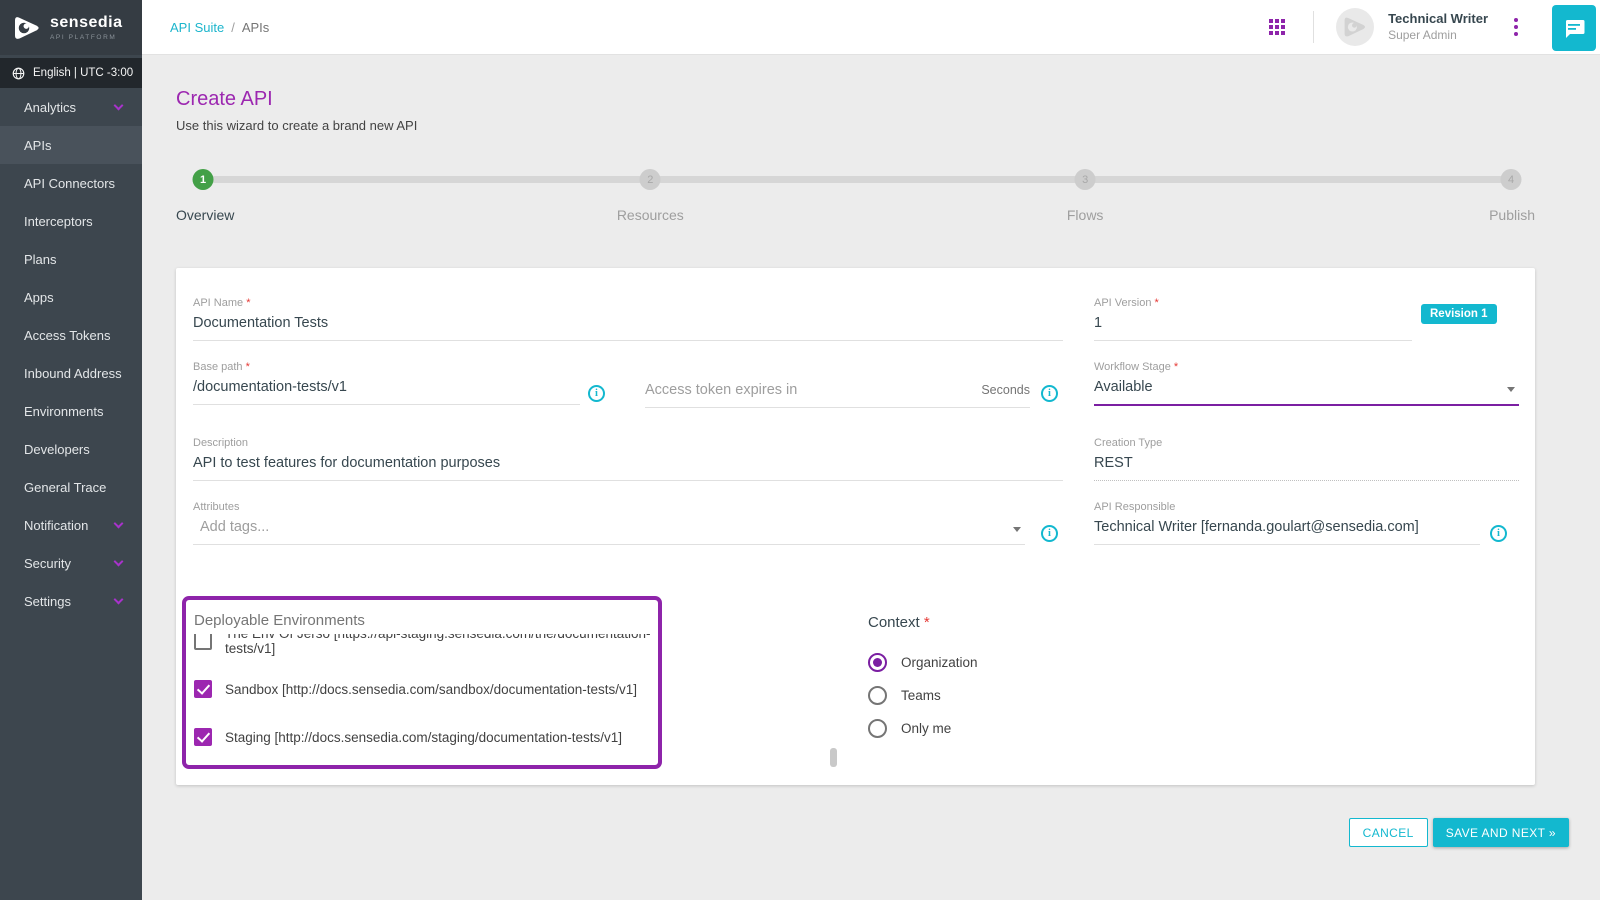  What do you see at coordinates (877, 662) in the screenshot?
I see `radio-selected-icon` at bounding box center [877, 662].